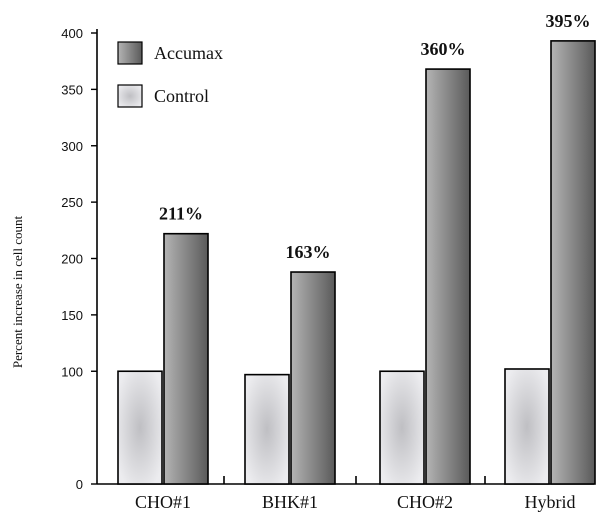  Describe the element at coordinates (163, 502) in the screenshot. I see `x-tick-label: CHO#1` at that location.